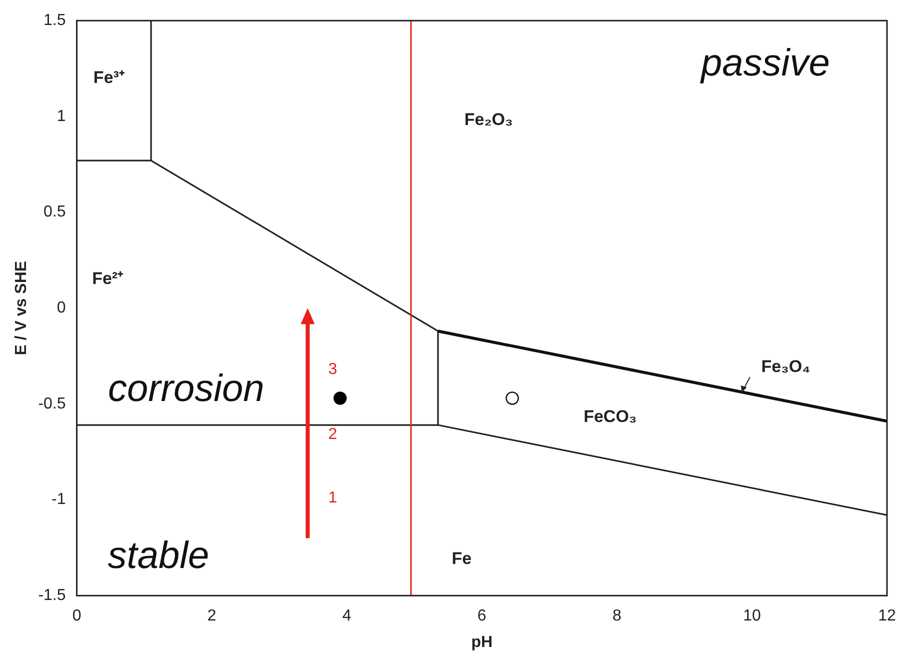 The height and width of the screenshot is (664, 909). Describe the element at coordinates (488, 119) in the screenshot. I see `annotation: Fe₂O₃` at that location.